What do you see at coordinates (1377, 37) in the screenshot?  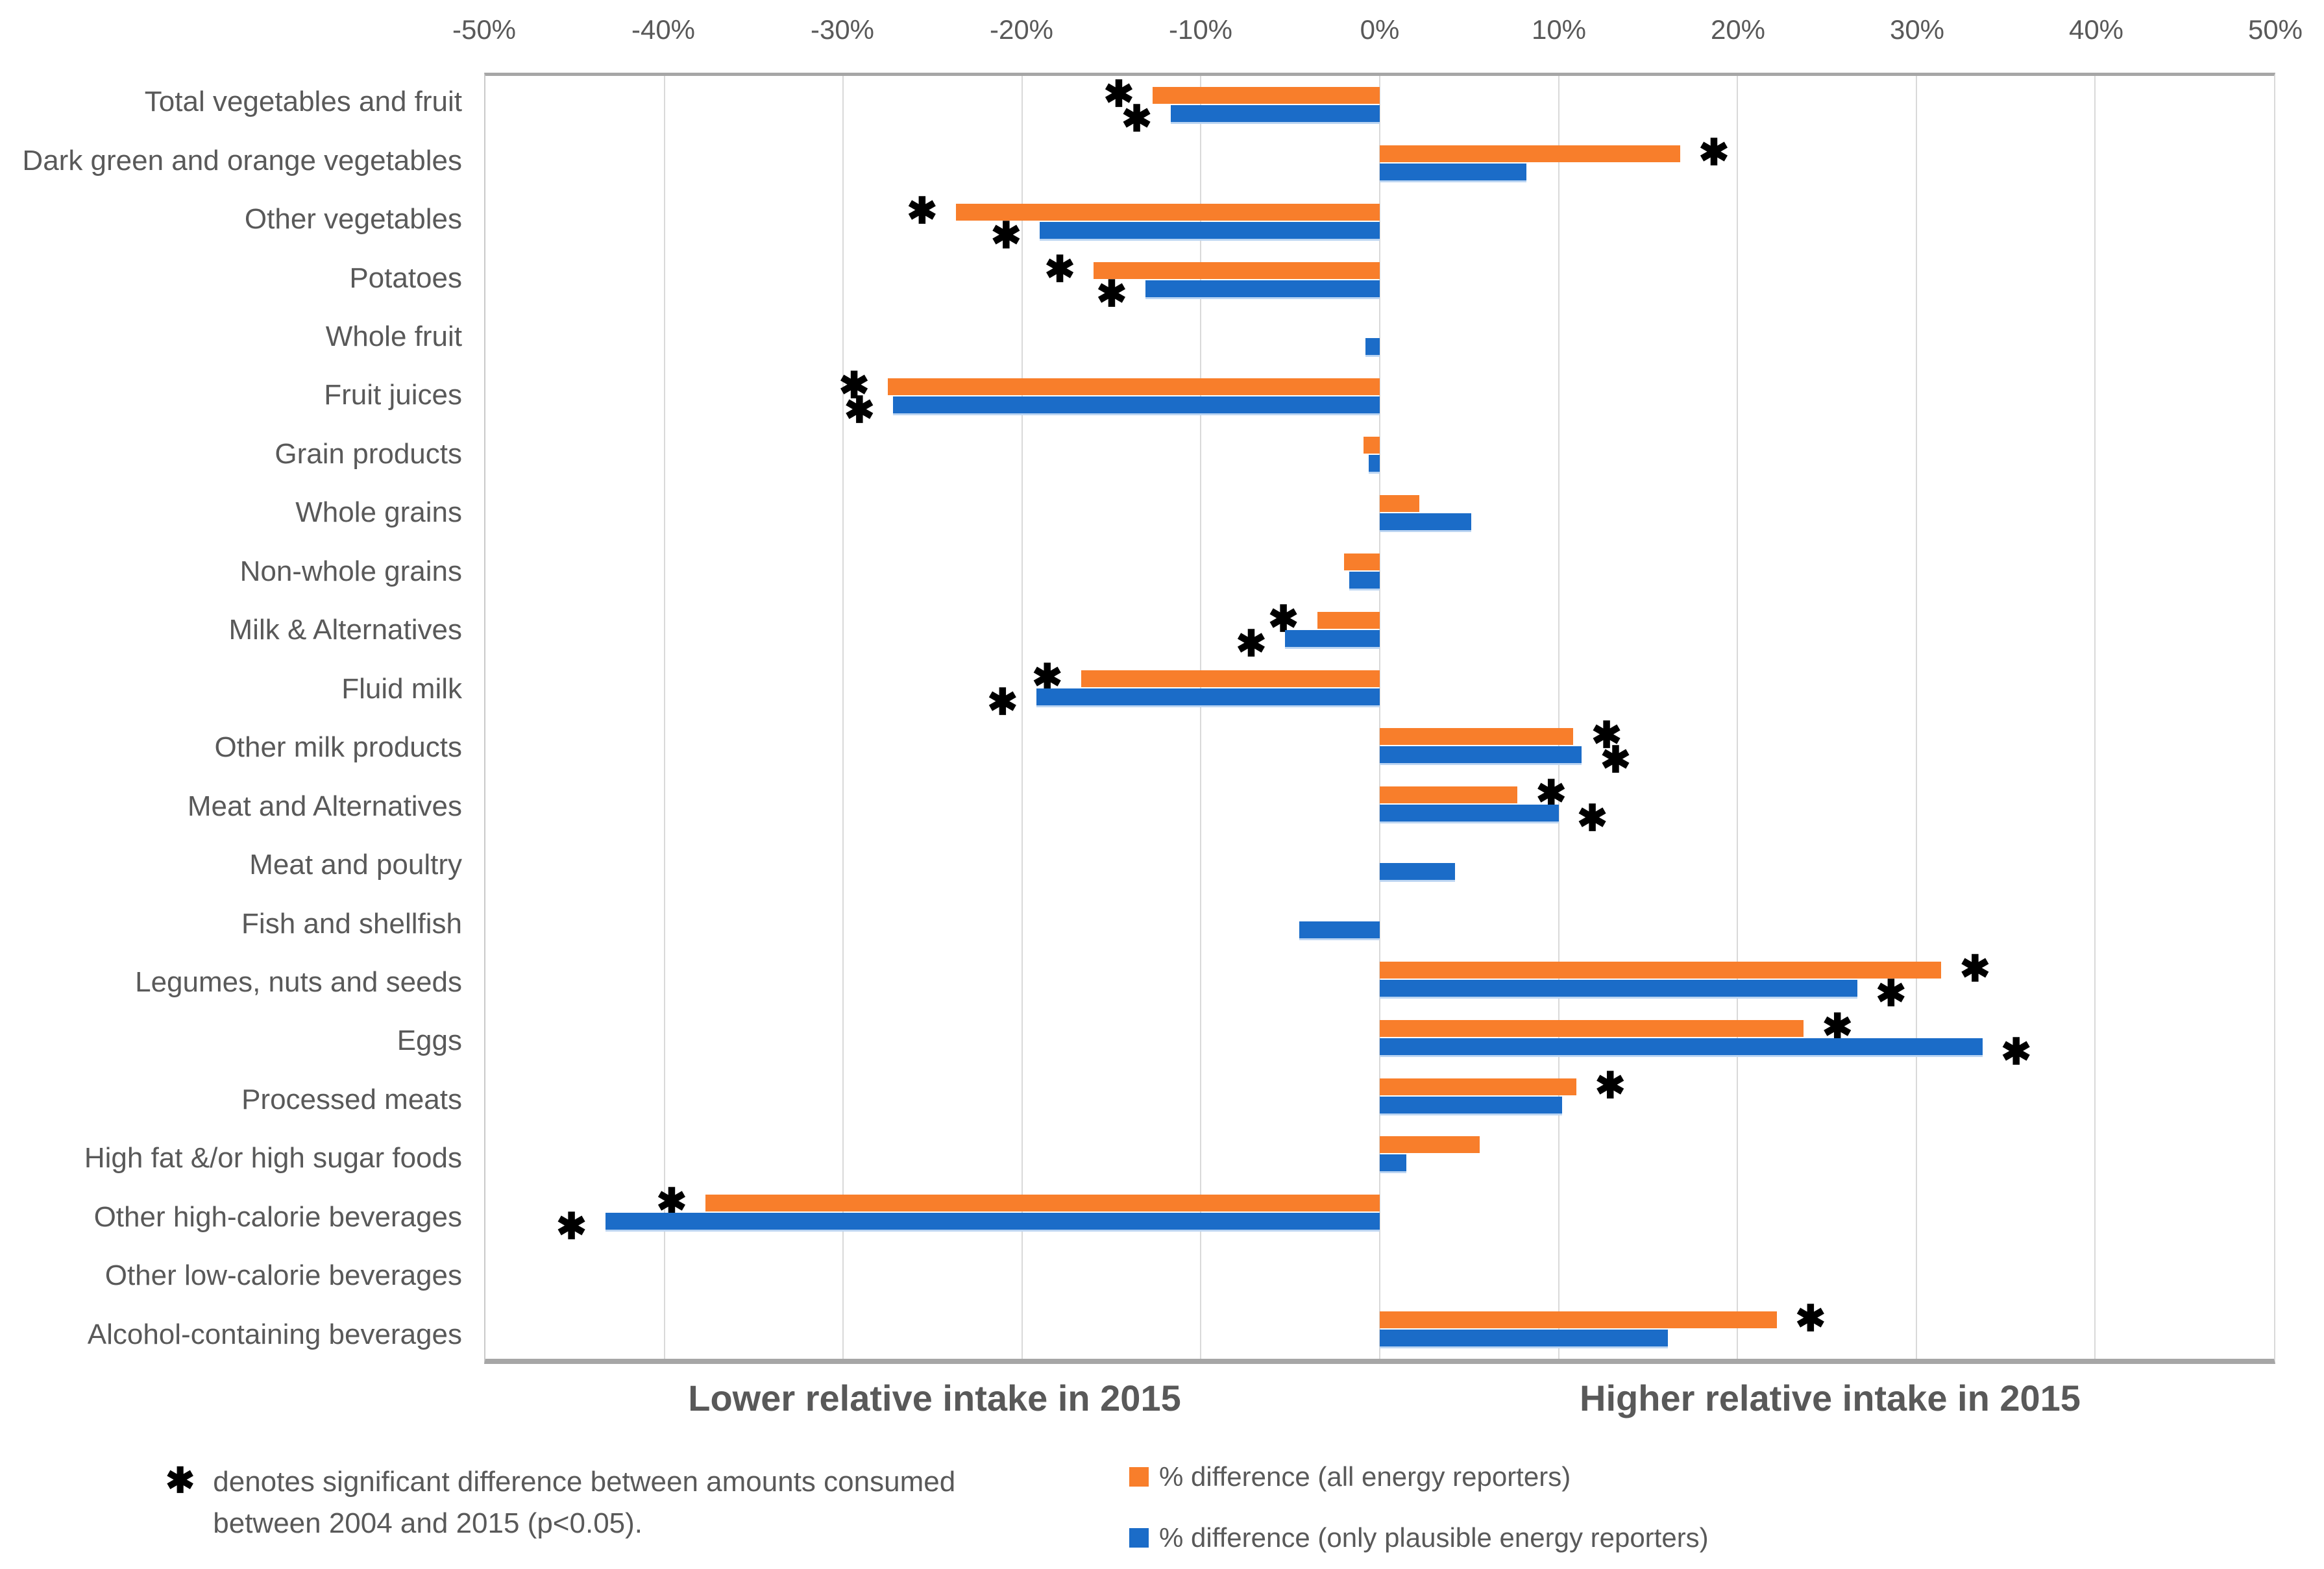 I see `x-axis: -50% -40% -30% -20% -10% 0% 10% 20% 30% 40% 50%` at bounding box center [1377, 37].